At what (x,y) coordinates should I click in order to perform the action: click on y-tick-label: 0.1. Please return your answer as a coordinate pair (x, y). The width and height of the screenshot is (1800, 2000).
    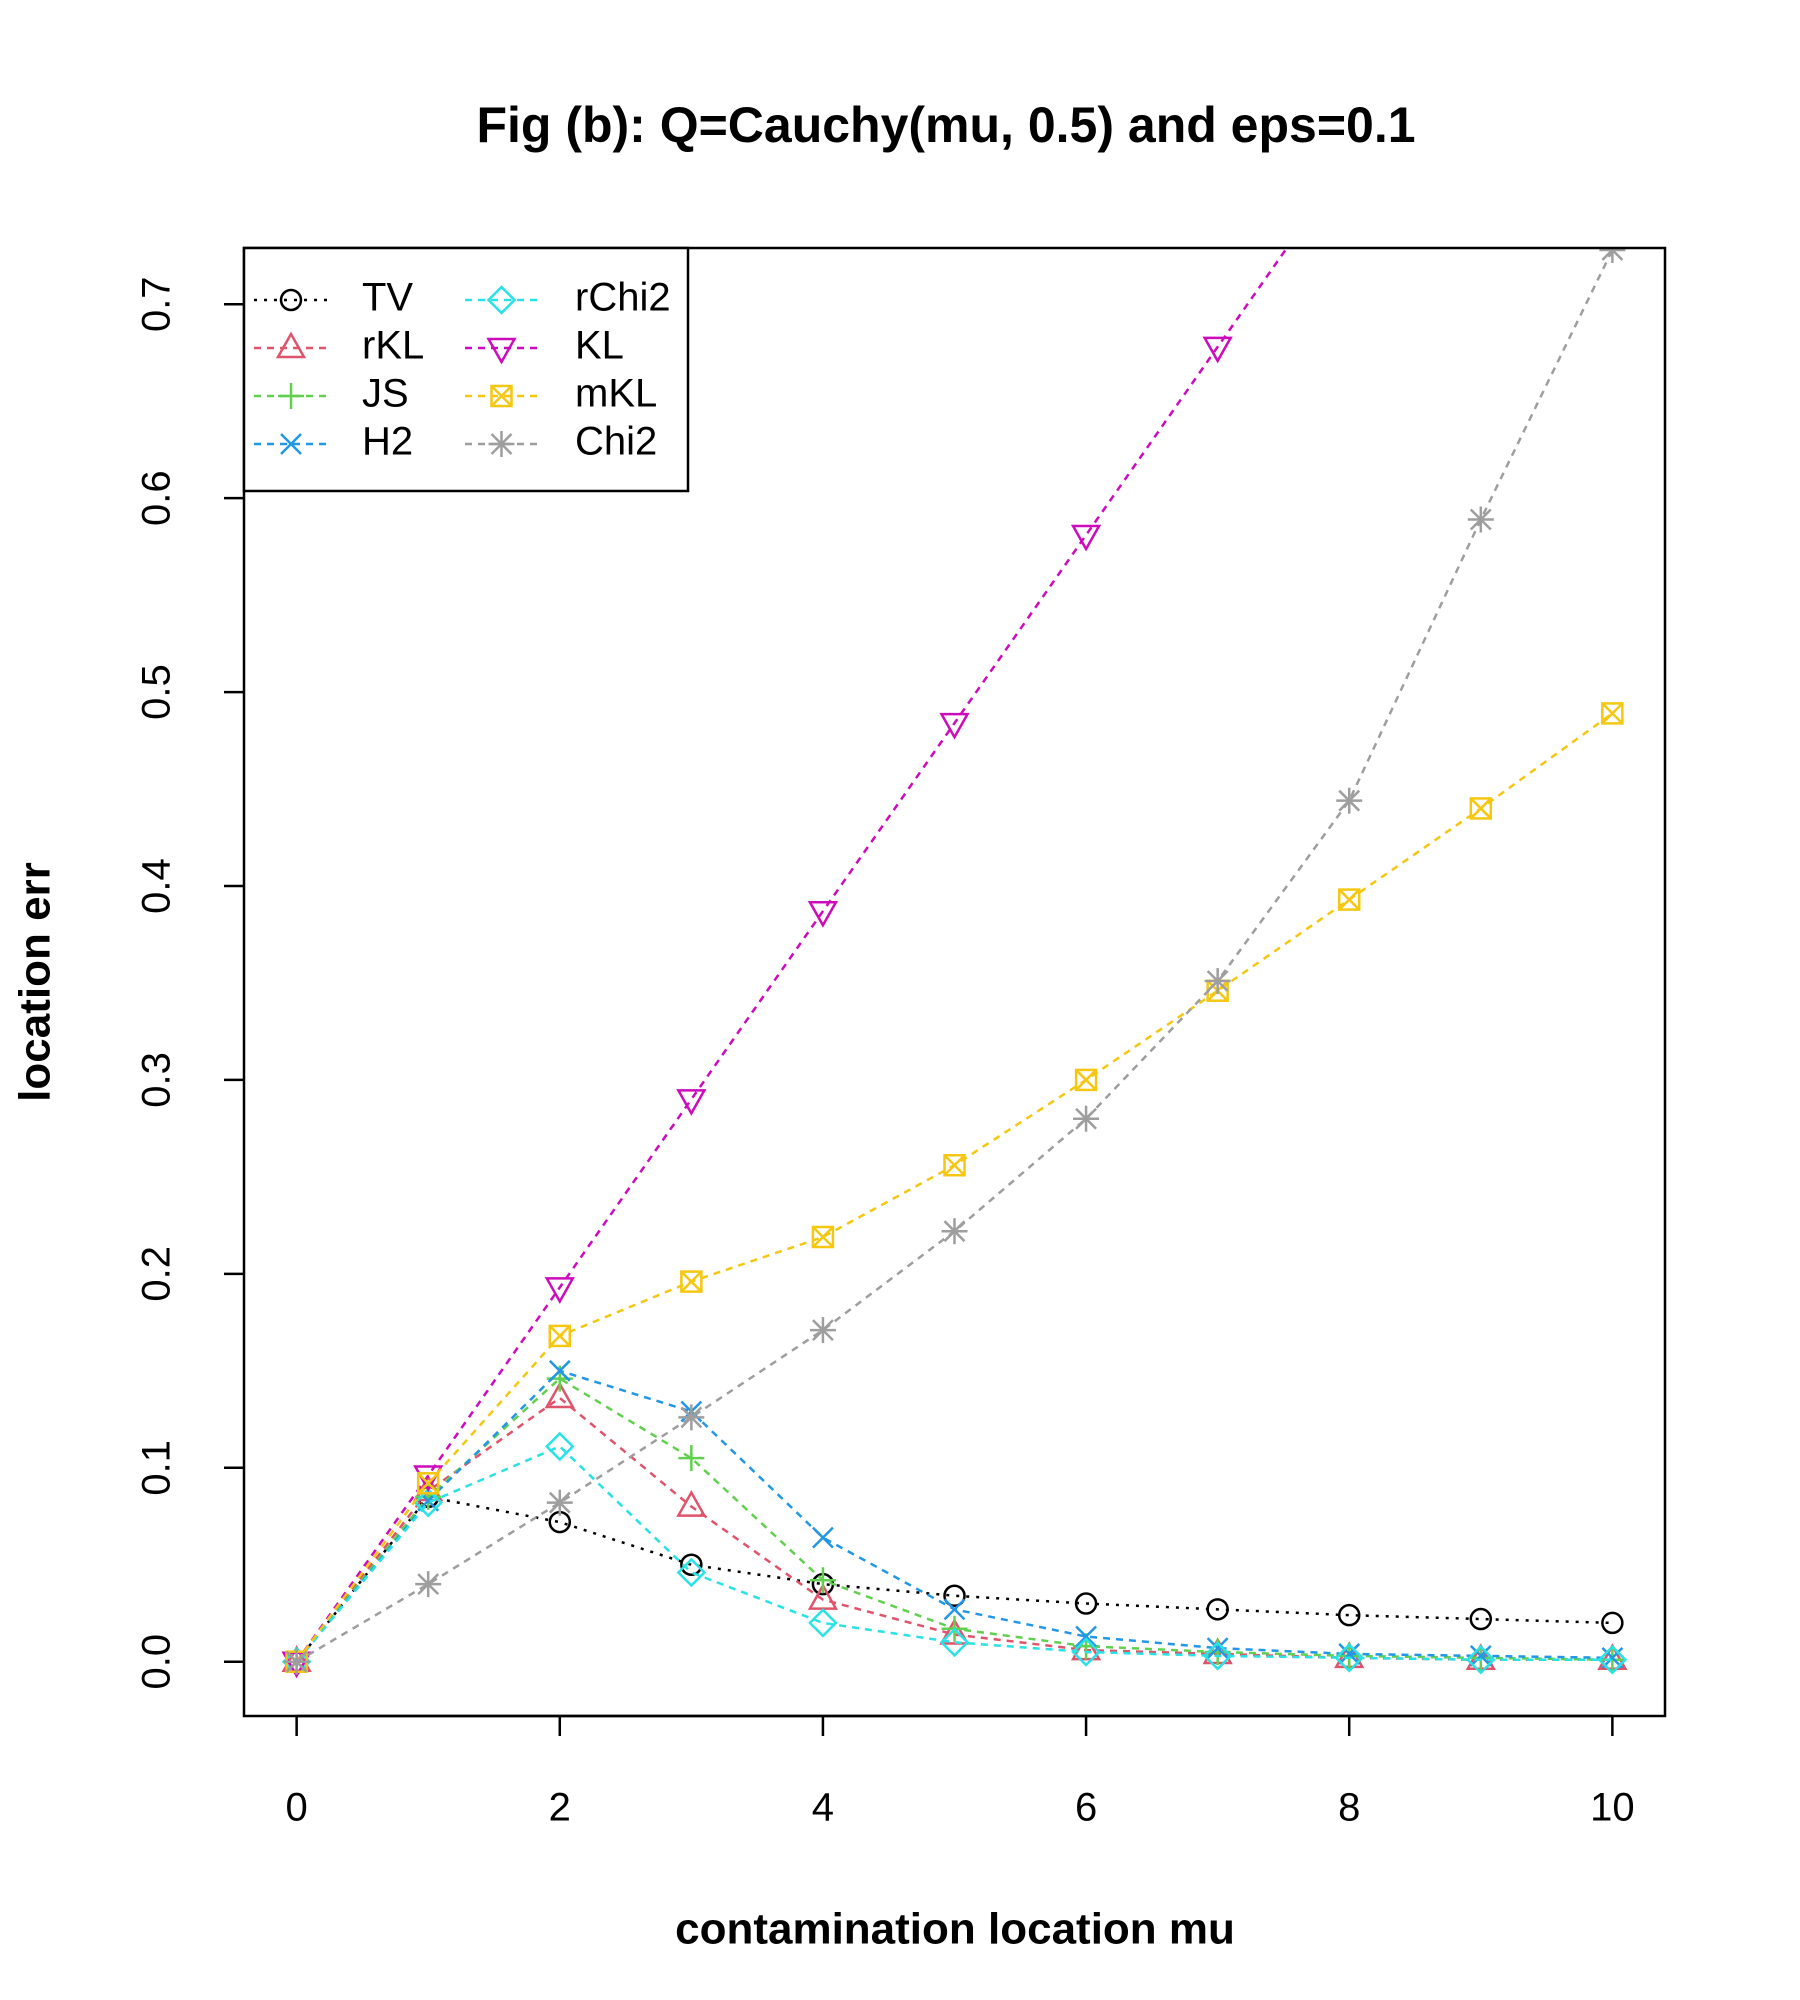
    Looking at the image, I should click on (157, 1468).